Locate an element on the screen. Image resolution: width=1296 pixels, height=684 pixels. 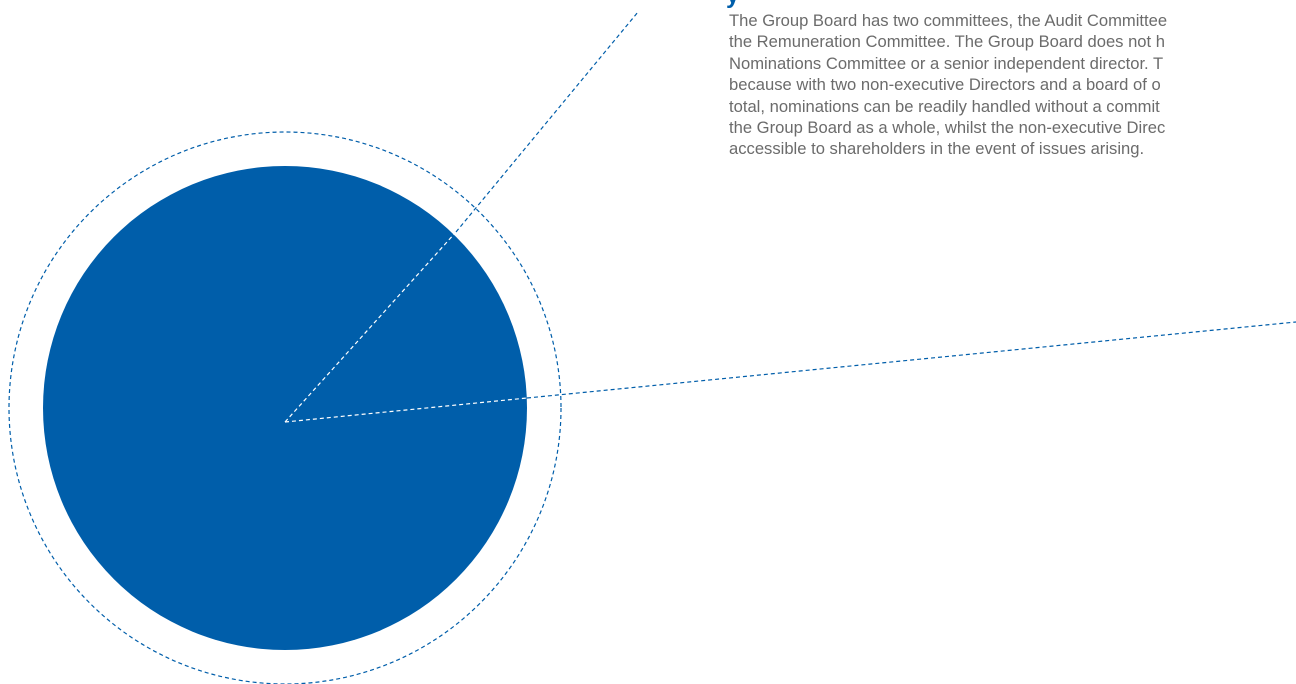
pointer-line-right-outer is located at coordinates (911, 360).